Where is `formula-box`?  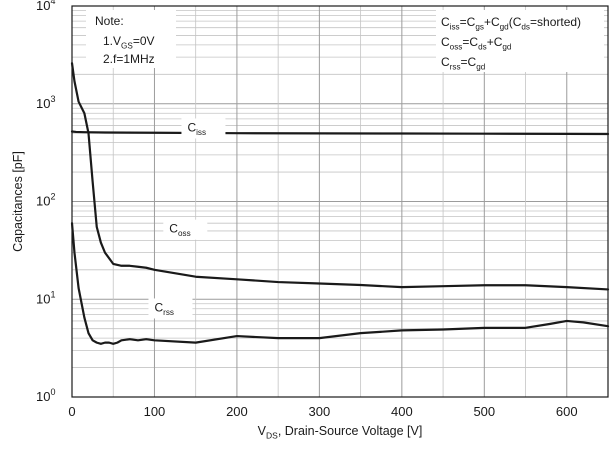 formula-box is located at coordinates (520, 41).